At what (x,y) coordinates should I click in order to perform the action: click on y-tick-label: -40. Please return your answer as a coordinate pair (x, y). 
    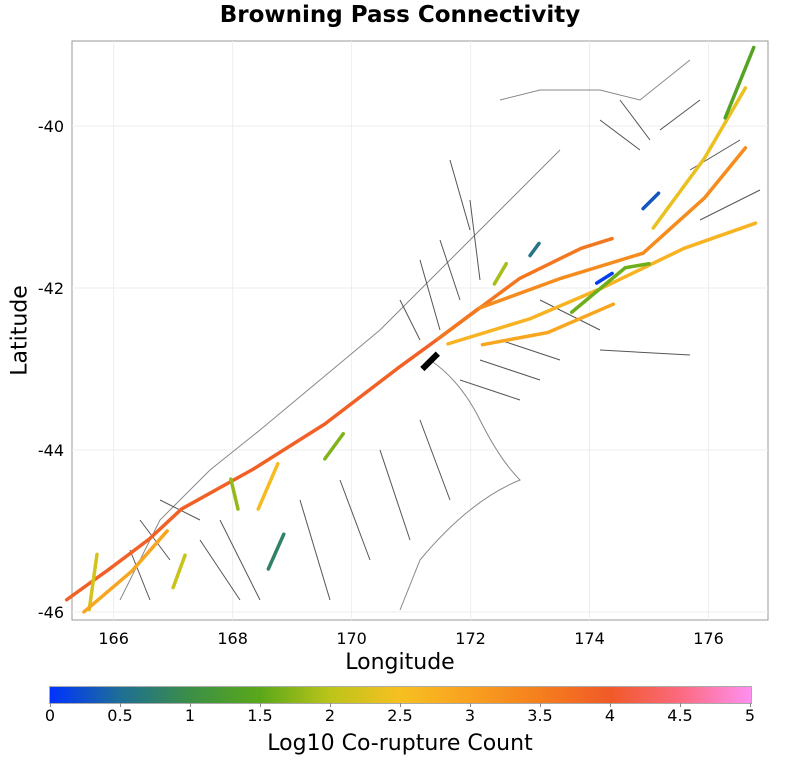
    Looking at the image, I should click on (51, 126).